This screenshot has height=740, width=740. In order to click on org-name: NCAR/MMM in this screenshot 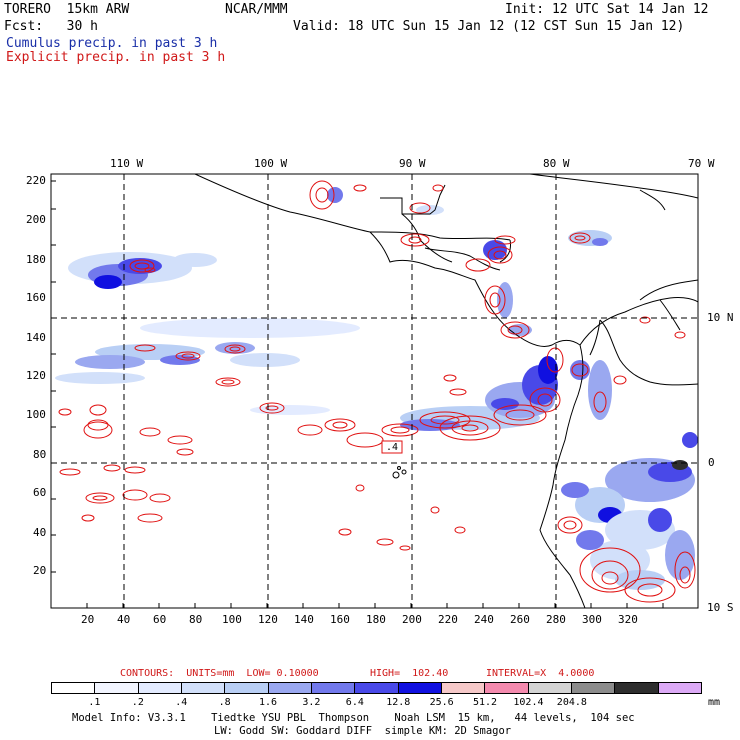, I will do `click(256, 9)`.